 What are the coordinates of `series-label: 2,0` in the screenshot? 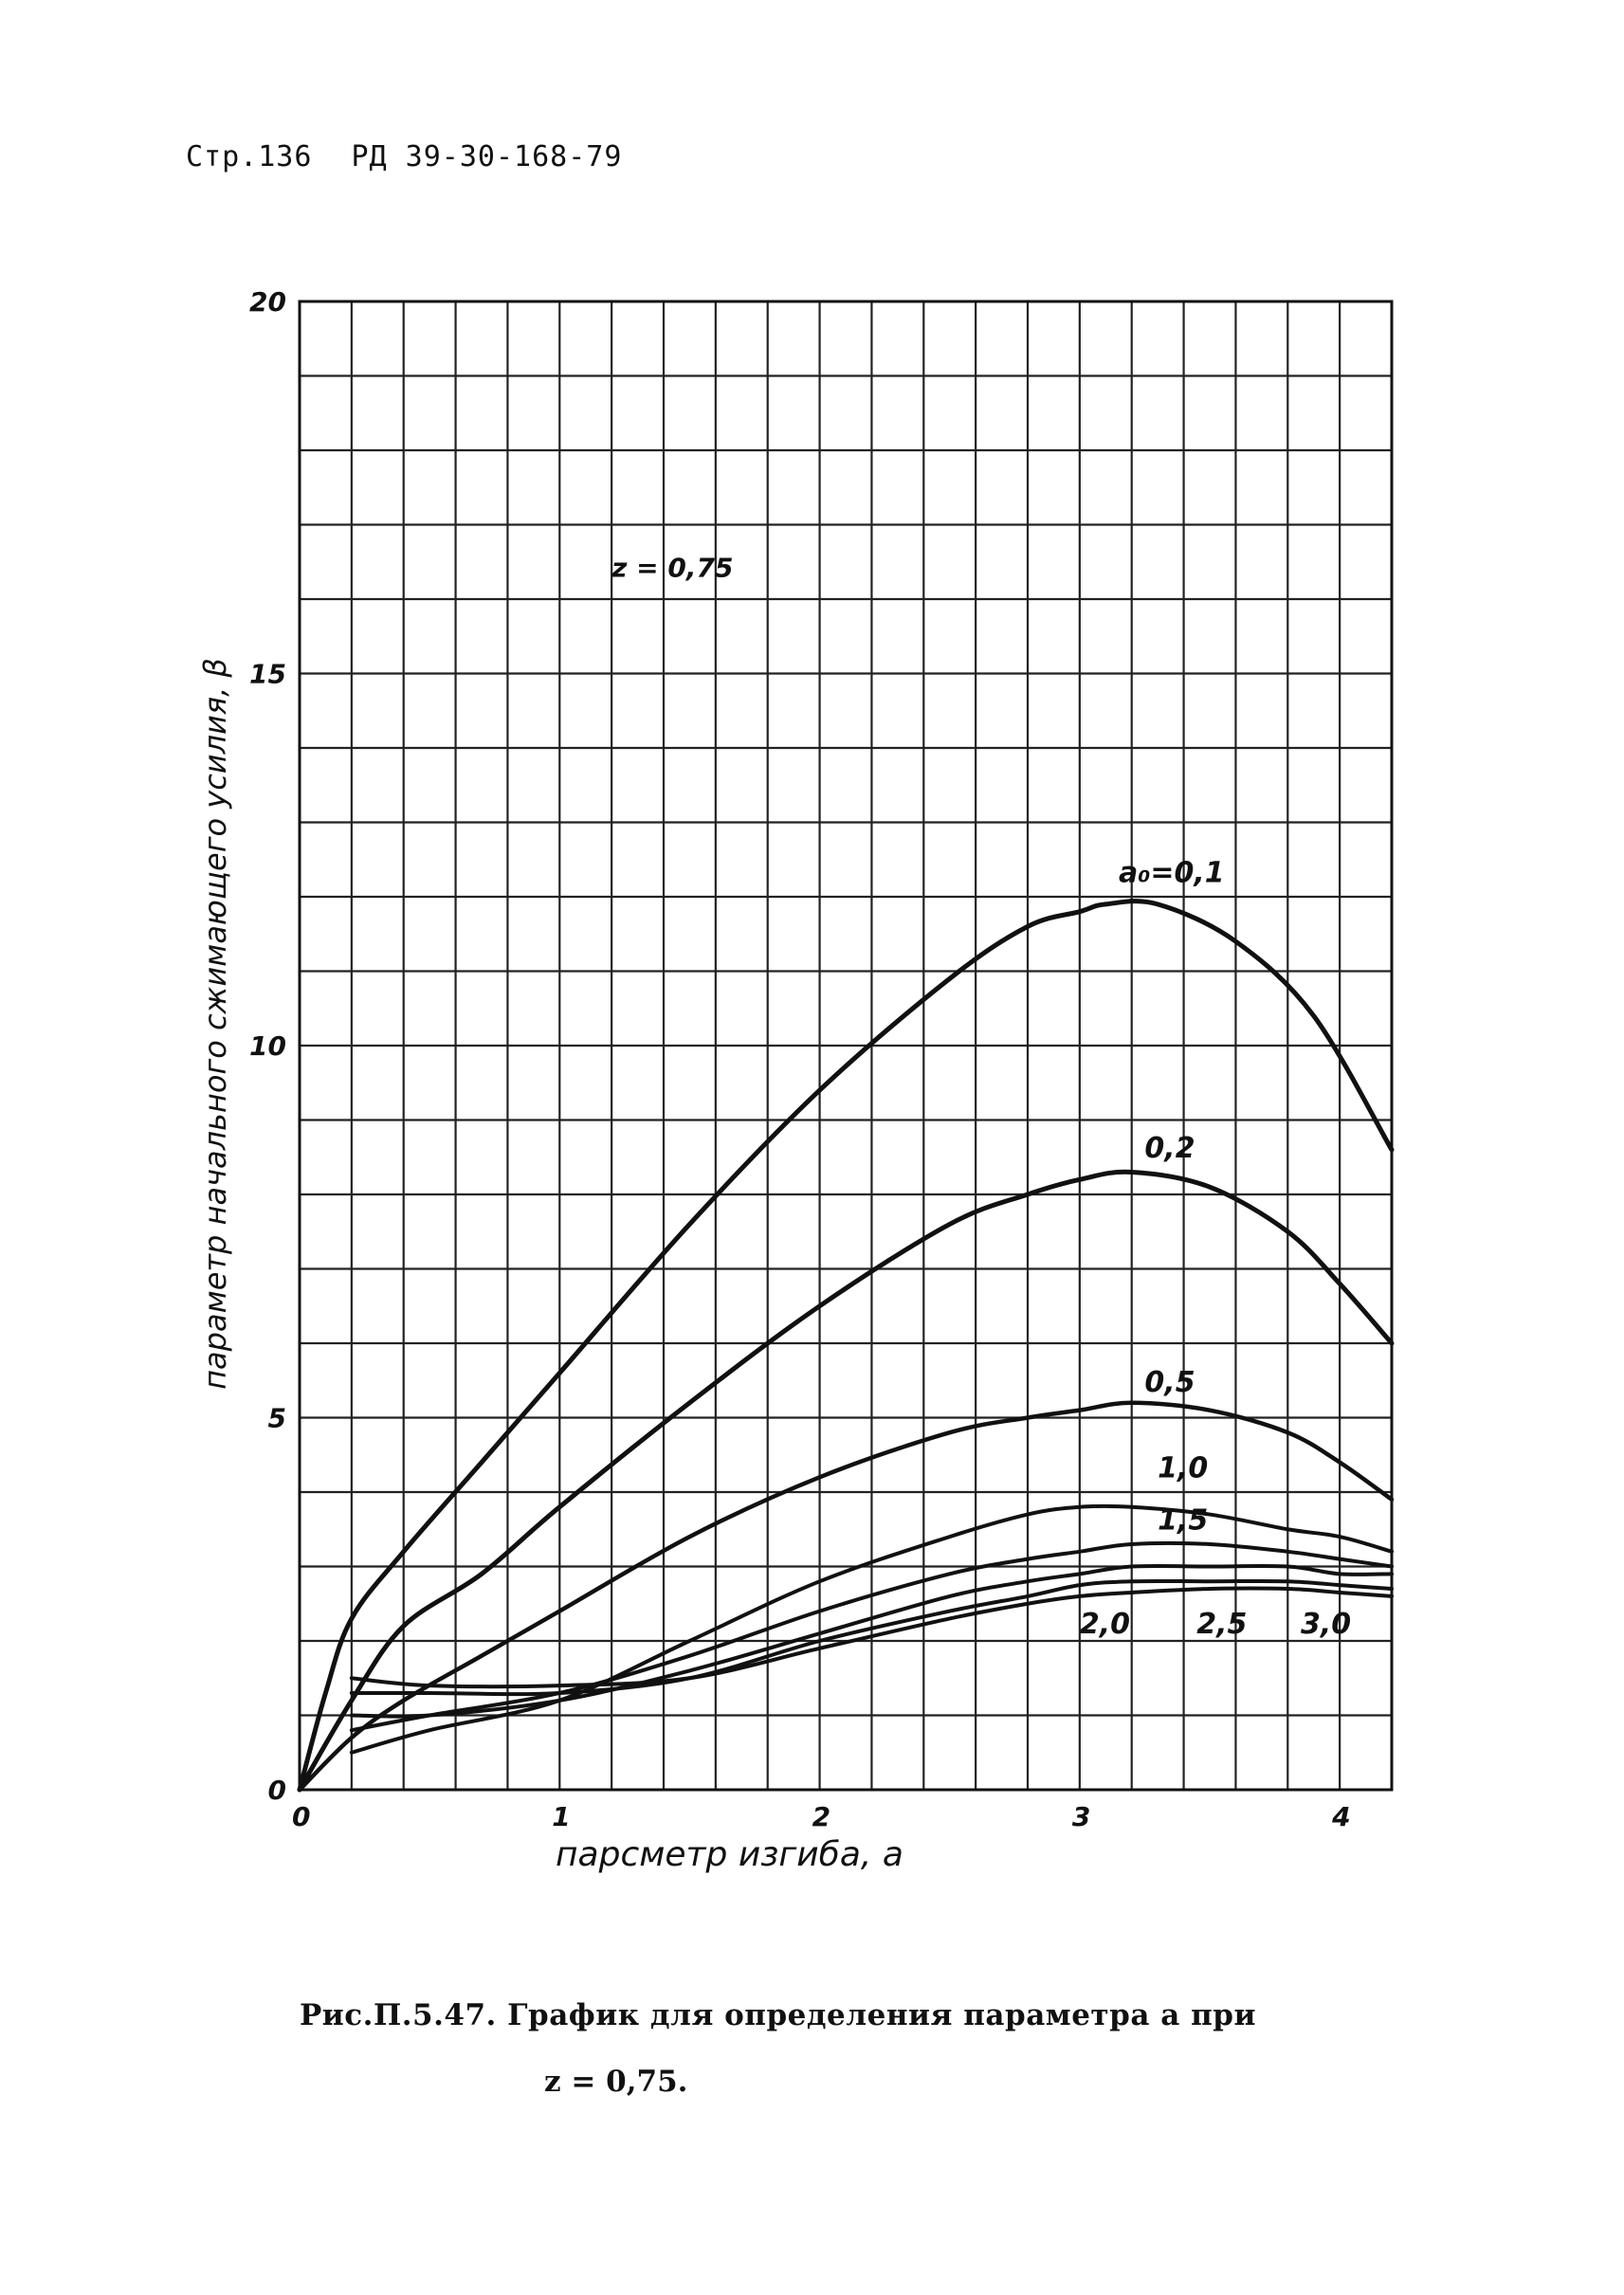 It's located at (1105, 1625).